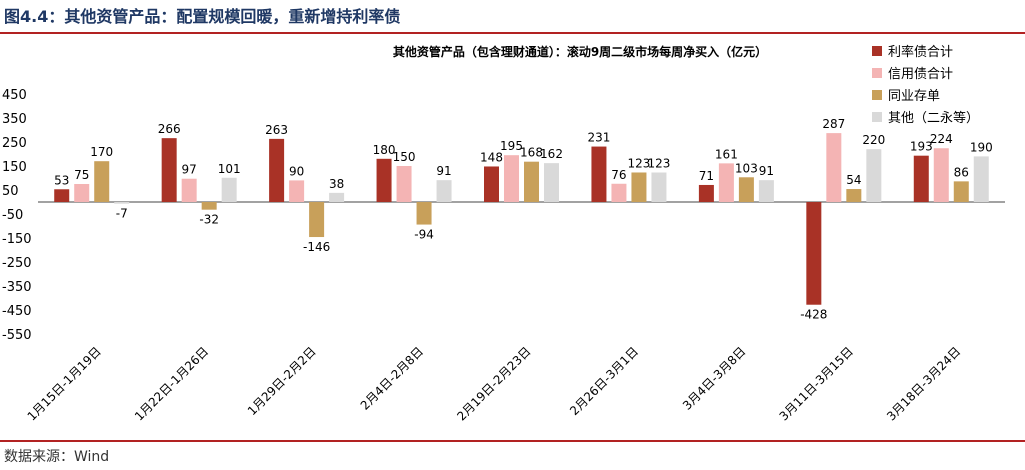  I want to click on data-label: 180, so click(384, 150).